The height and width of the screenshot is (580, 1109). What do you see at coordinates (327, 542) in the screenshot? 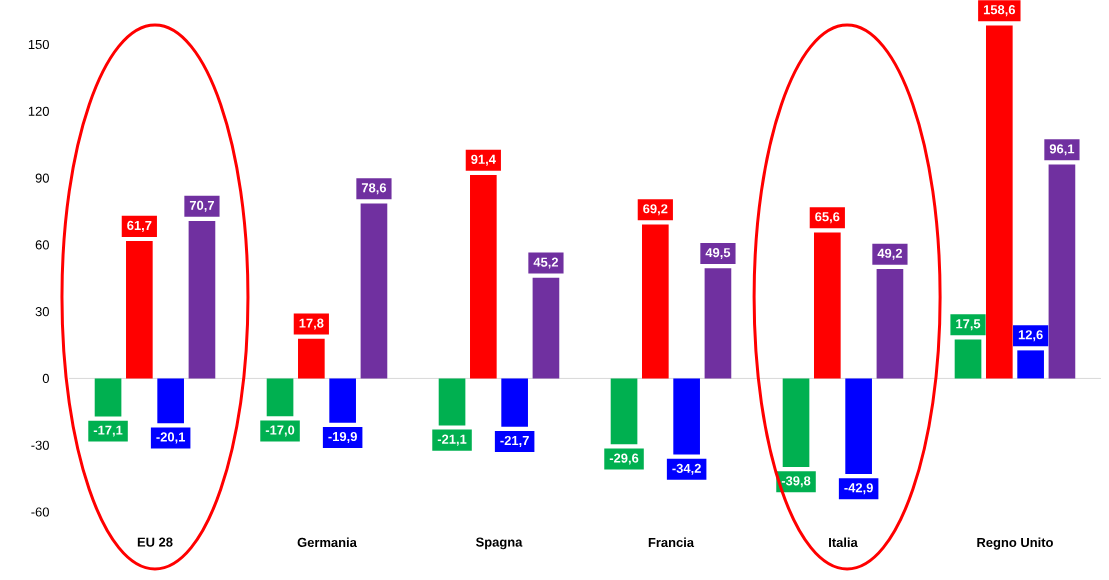
I see `x-tick-label: Germania` at bounding box center [327, 542].